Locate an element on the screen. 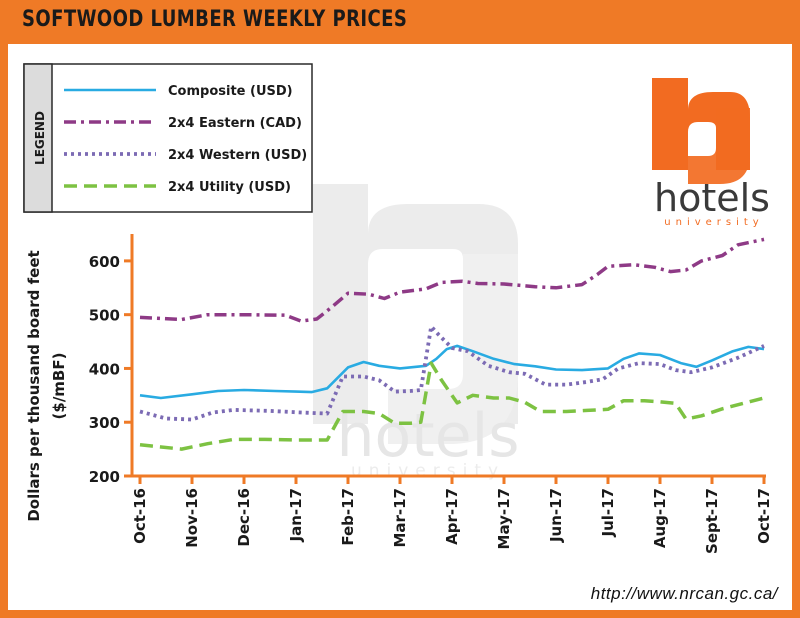 The height and width of the screenshot is (618, 800). logo-subtitle-text: university is located at coordinates (713, 222).